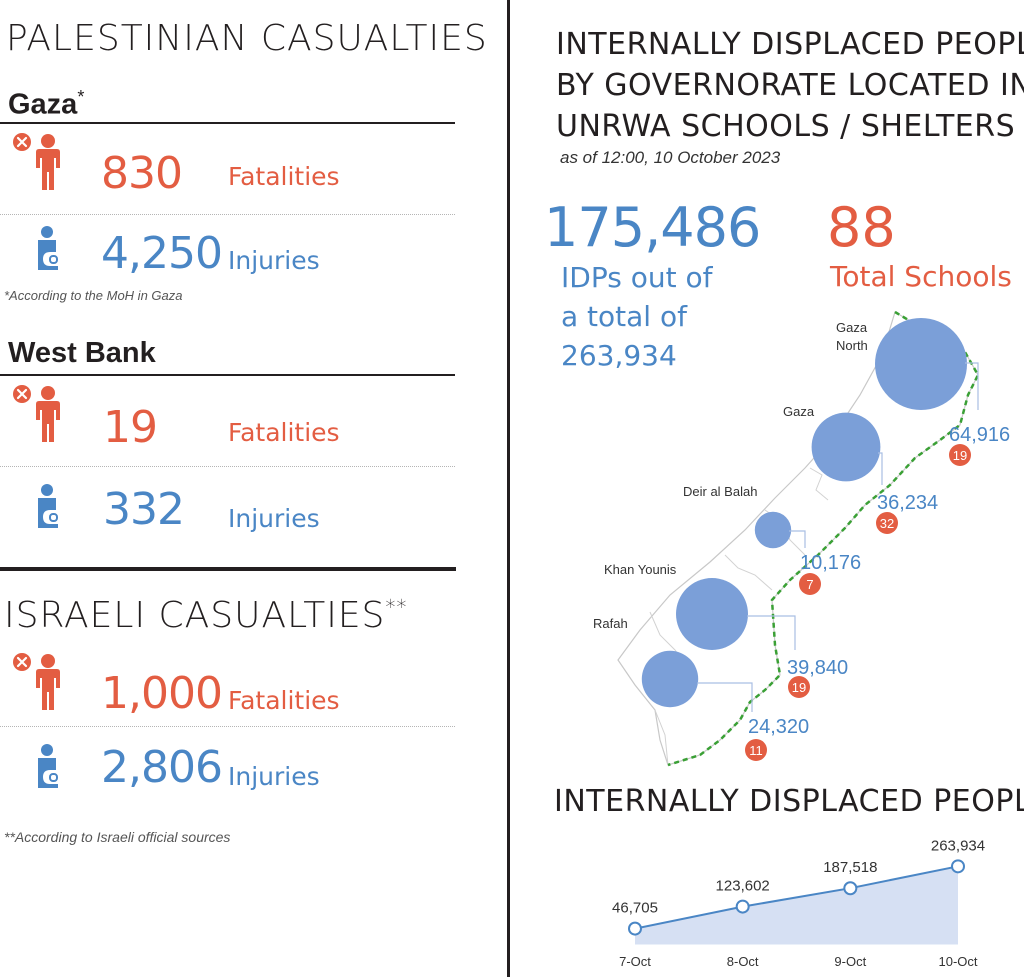 This screenshot has width=1024, height=977. What do you see at coordinates (958, 845) in the screenshot?
I see `trend-value-label: 263,934` at bounding box center [958, 845].